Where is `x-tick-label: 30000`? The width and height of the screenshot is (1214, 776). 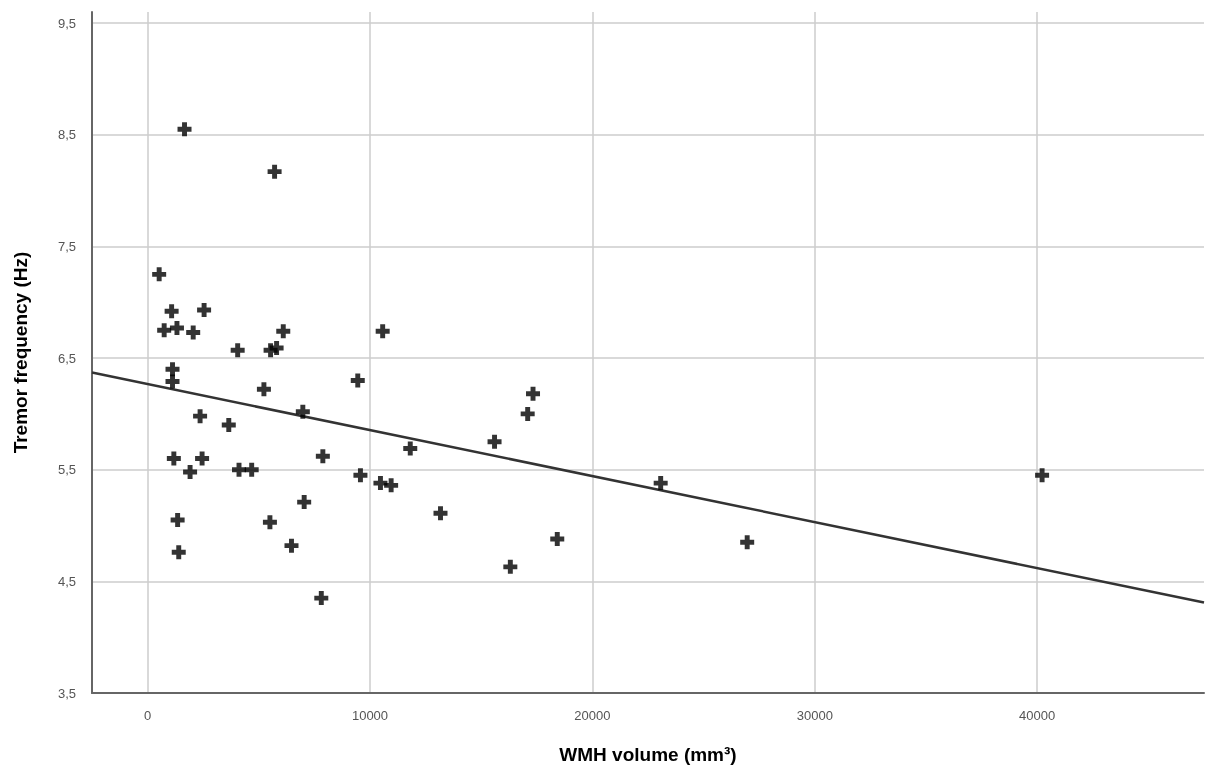
x-tick-label: 30000 is located at coordinates (814, 715).